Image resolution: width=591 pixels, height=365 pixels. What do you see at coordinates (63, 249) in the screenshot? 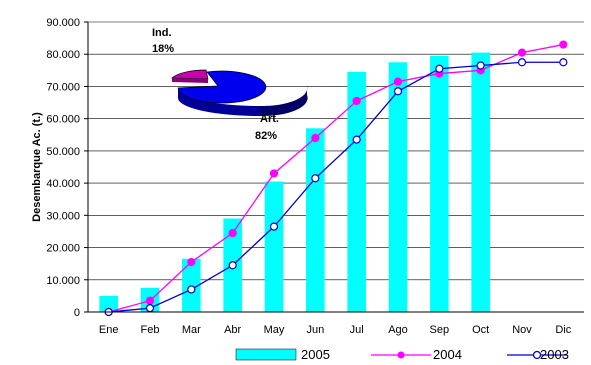
I see `y-tick-label: 20.000` at bounding box center [63, 249].